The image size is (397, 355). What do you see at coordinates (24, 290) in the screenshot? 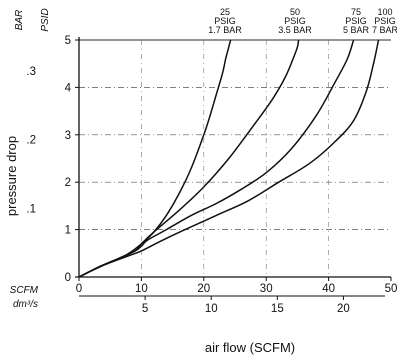
I see `x-unit-primary: SCFM` at bounding box center [24, 290].